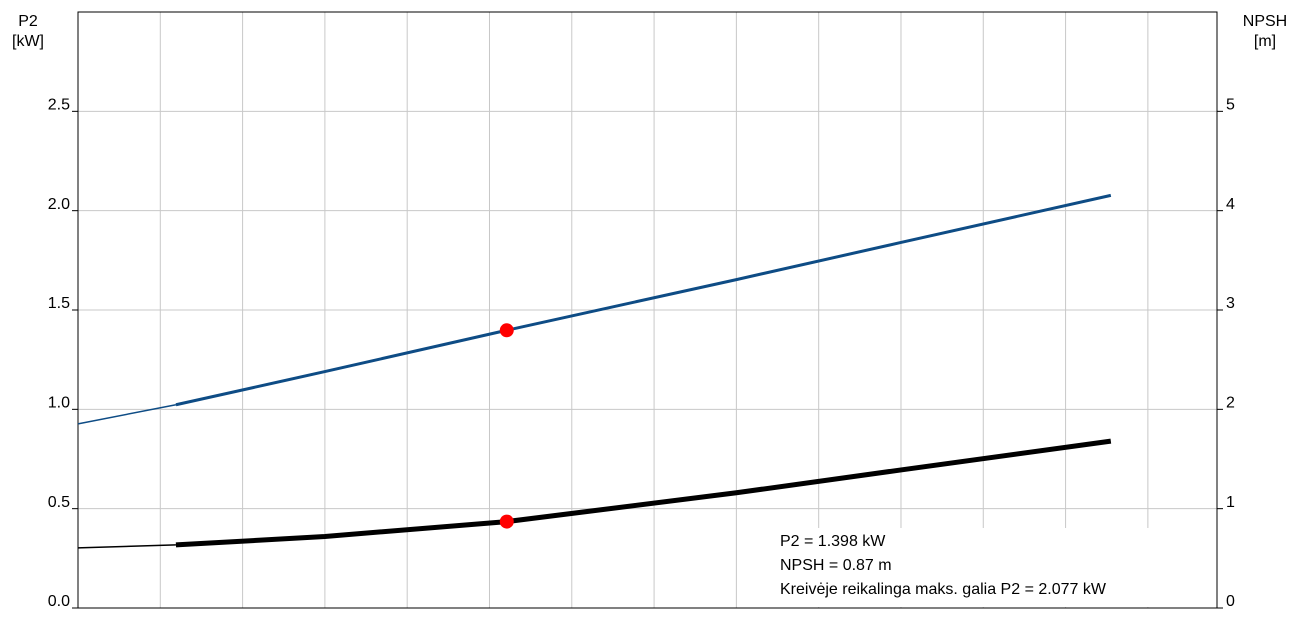 The height and width of the screenshot is (620, 1295). I want to click on y-tick-label: 2.0, so click(59, 204).